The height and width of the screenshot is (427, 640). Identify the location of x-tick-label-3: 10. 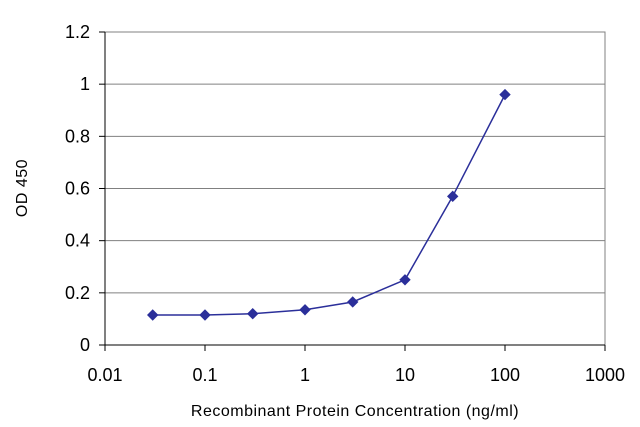
(405, 375).